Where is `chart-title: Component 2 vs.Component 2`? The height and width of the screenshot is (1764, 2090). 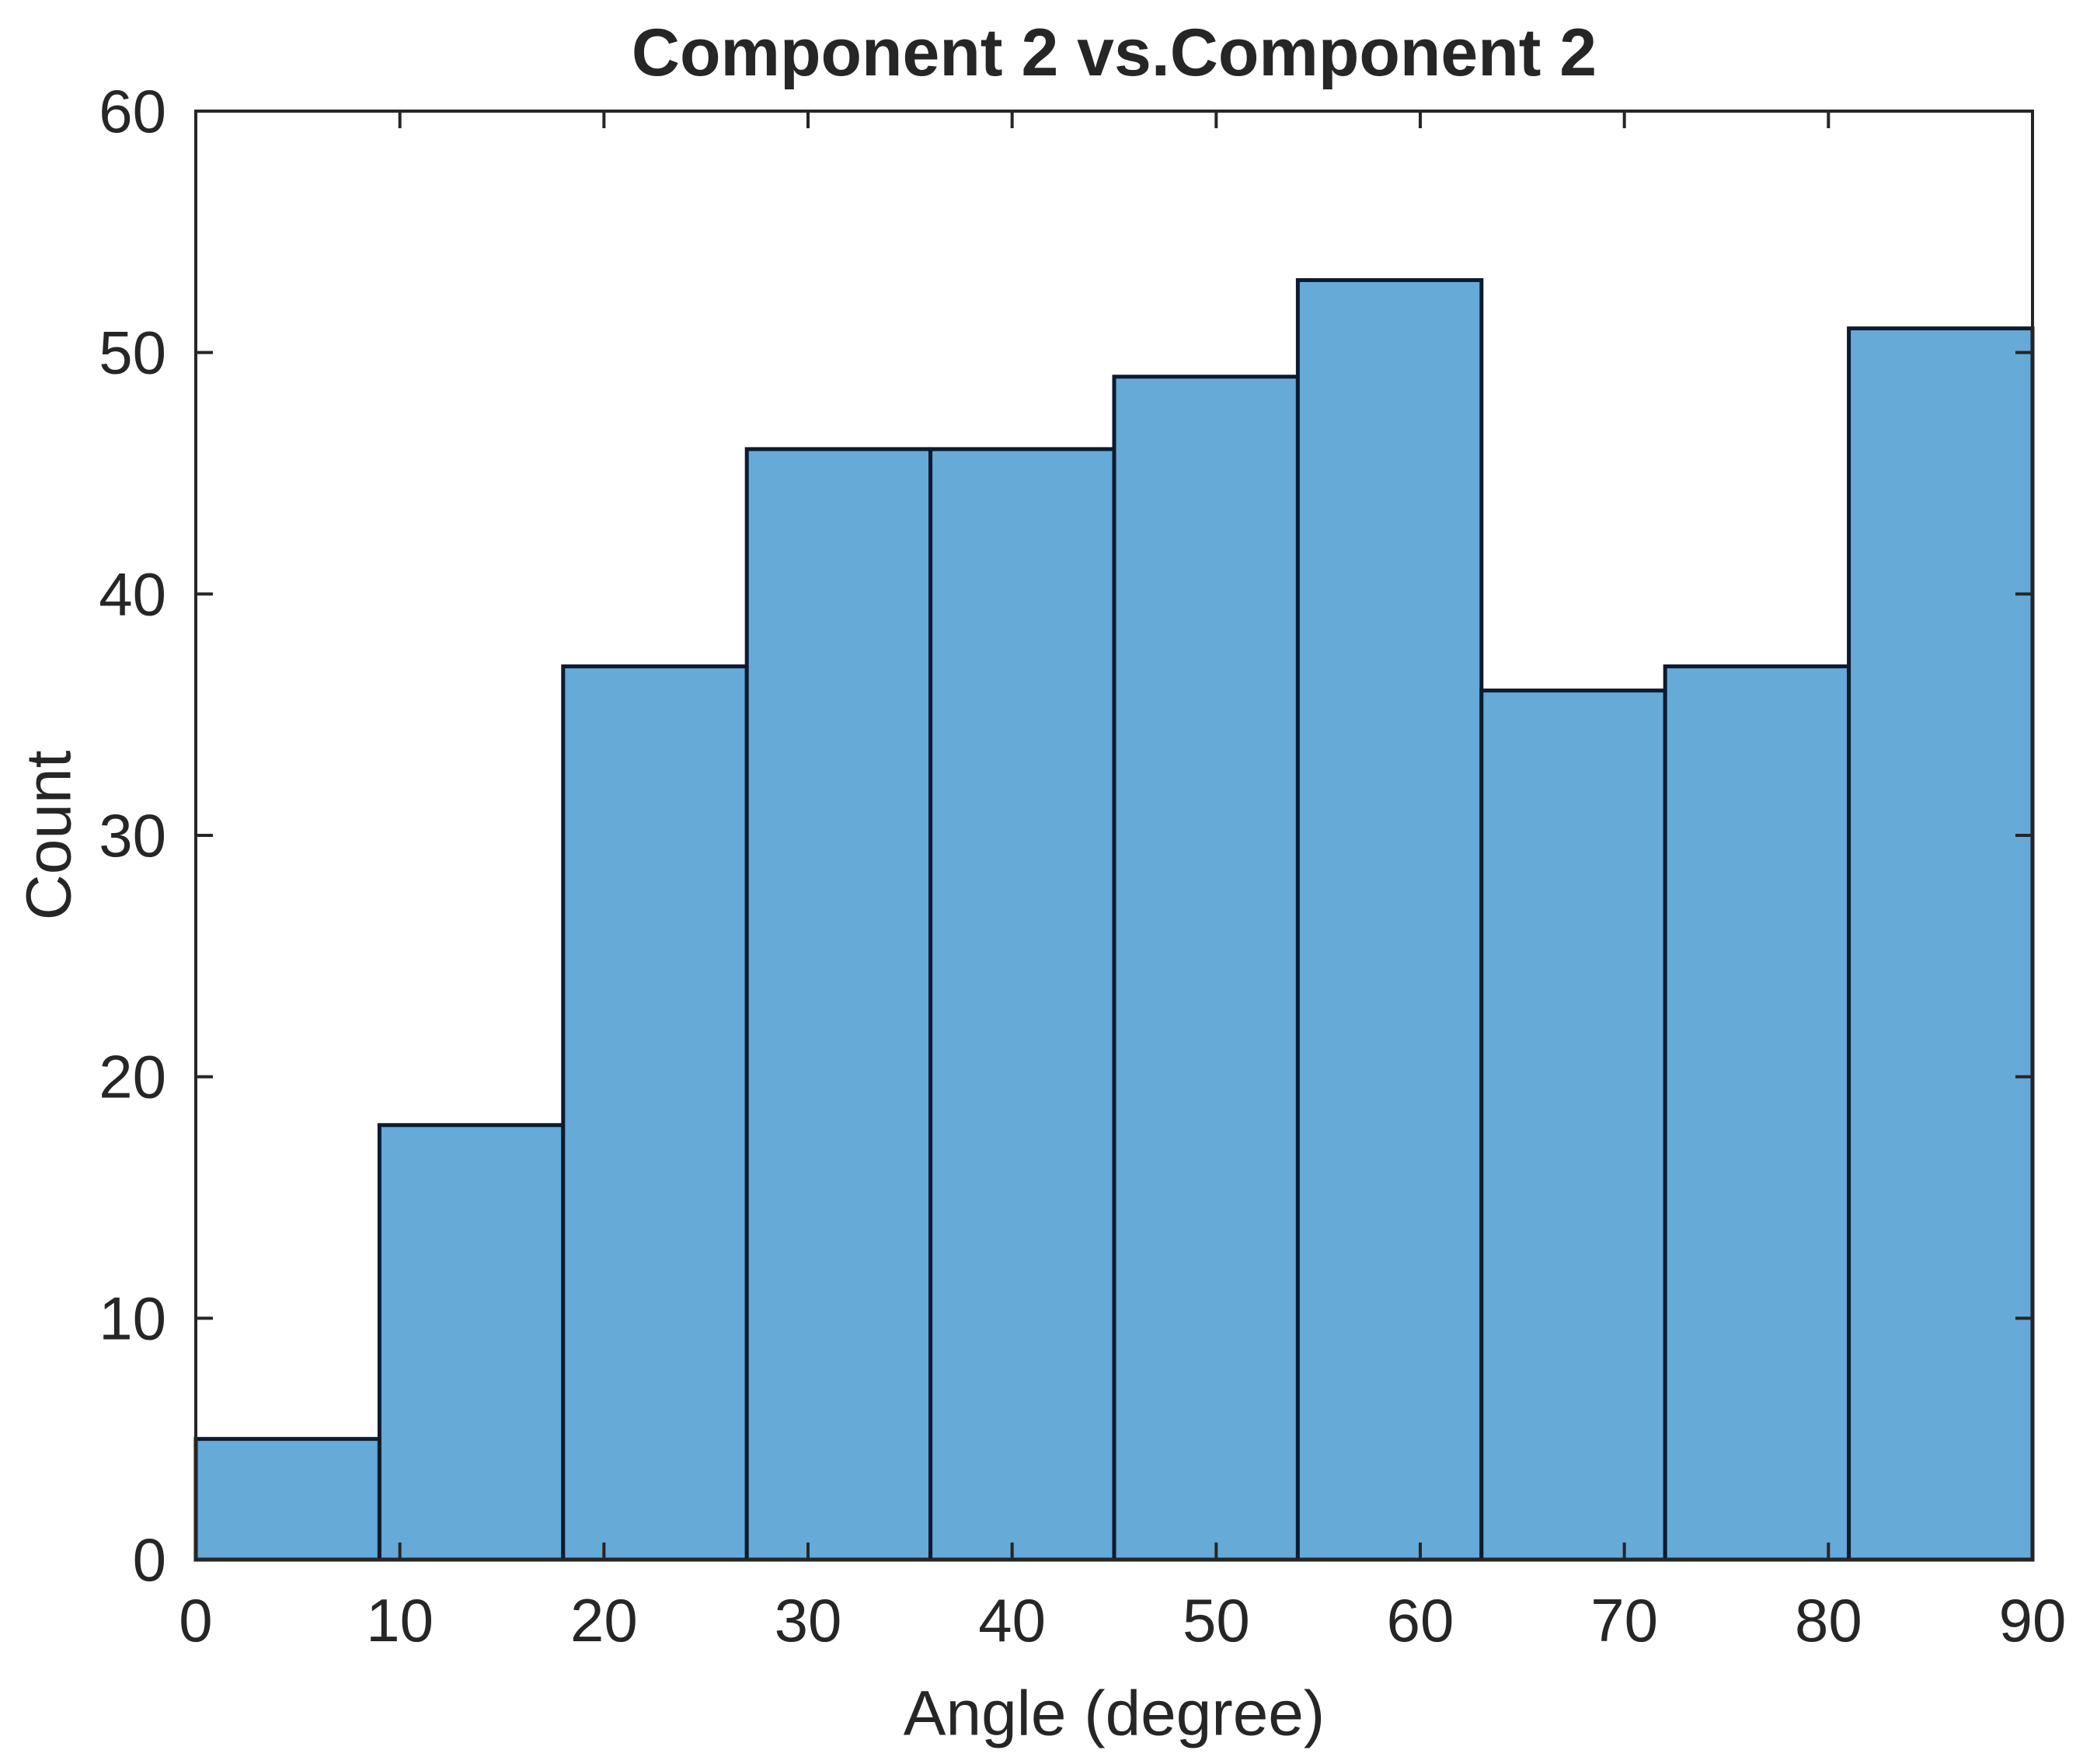 chart-title: Component 2 vs.Component 2 is located at coordinates (1114, 53).